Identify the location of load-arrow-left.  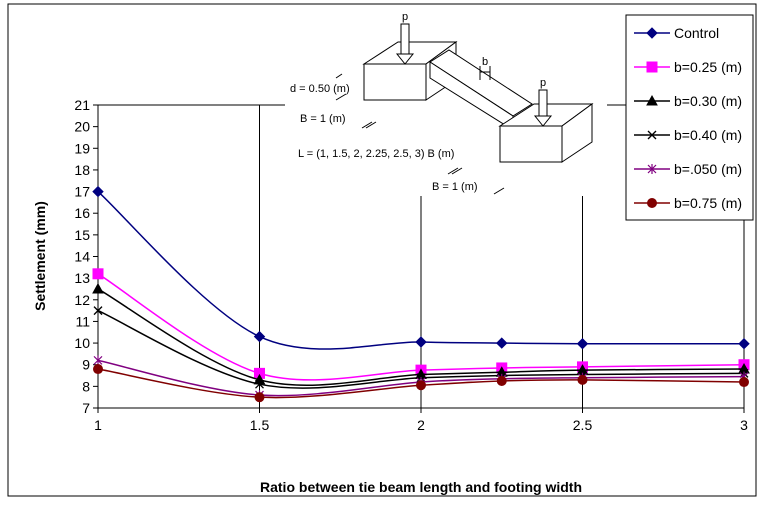
(405, 44).